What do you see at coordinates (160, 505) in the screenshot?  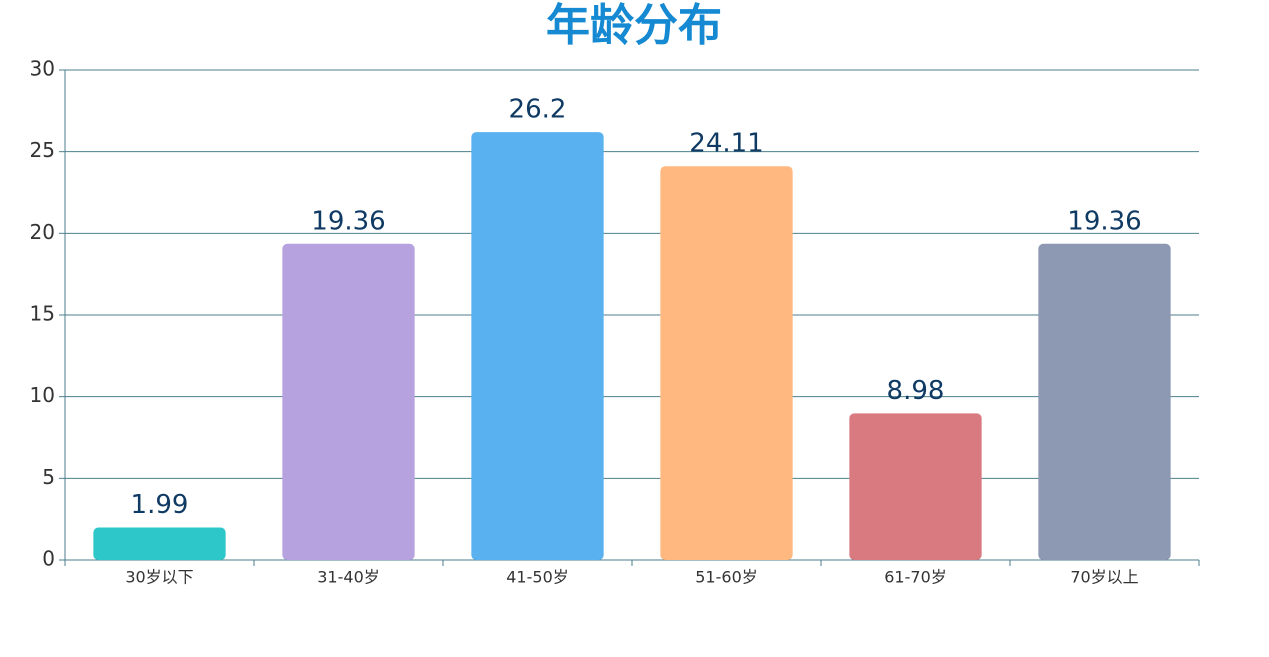 I see `data-label: 1.99` at bounding box center [160, 505].